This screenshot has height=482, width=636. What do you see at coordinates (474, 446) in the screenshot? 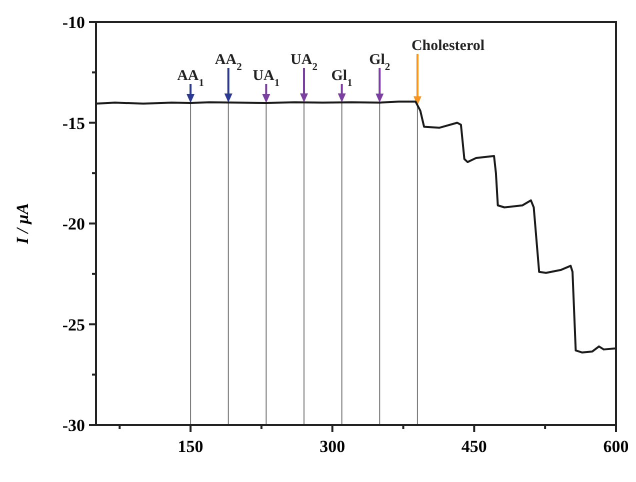
I see `x-tick-label: 450` at bounding box center [474, 446].